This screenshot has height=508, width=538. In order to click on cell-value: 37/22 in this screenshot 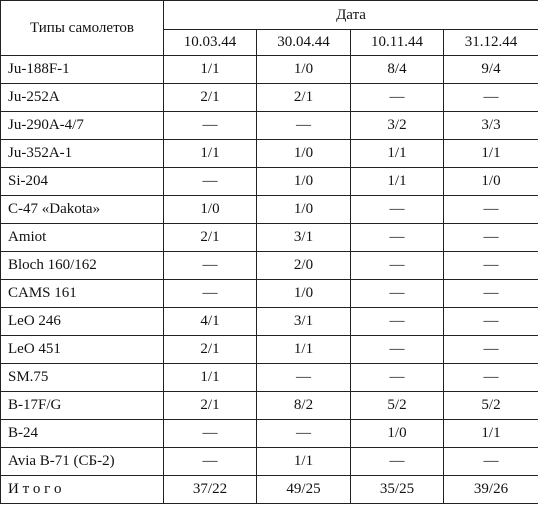, I will do `click(210, 489)`.